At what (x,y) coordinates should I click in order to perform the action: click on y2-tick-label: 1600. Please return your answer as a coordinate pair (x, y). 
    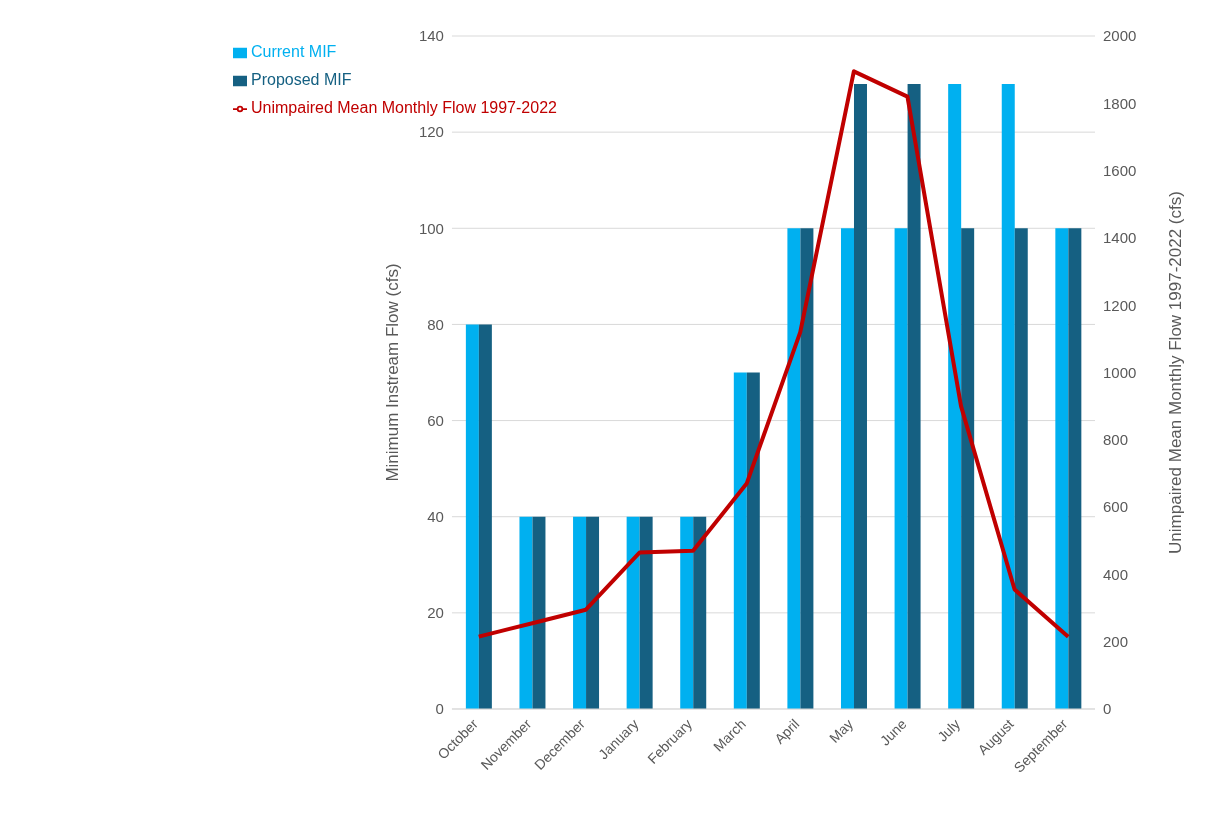
    Looking at the image, I should click on (1120, 170).